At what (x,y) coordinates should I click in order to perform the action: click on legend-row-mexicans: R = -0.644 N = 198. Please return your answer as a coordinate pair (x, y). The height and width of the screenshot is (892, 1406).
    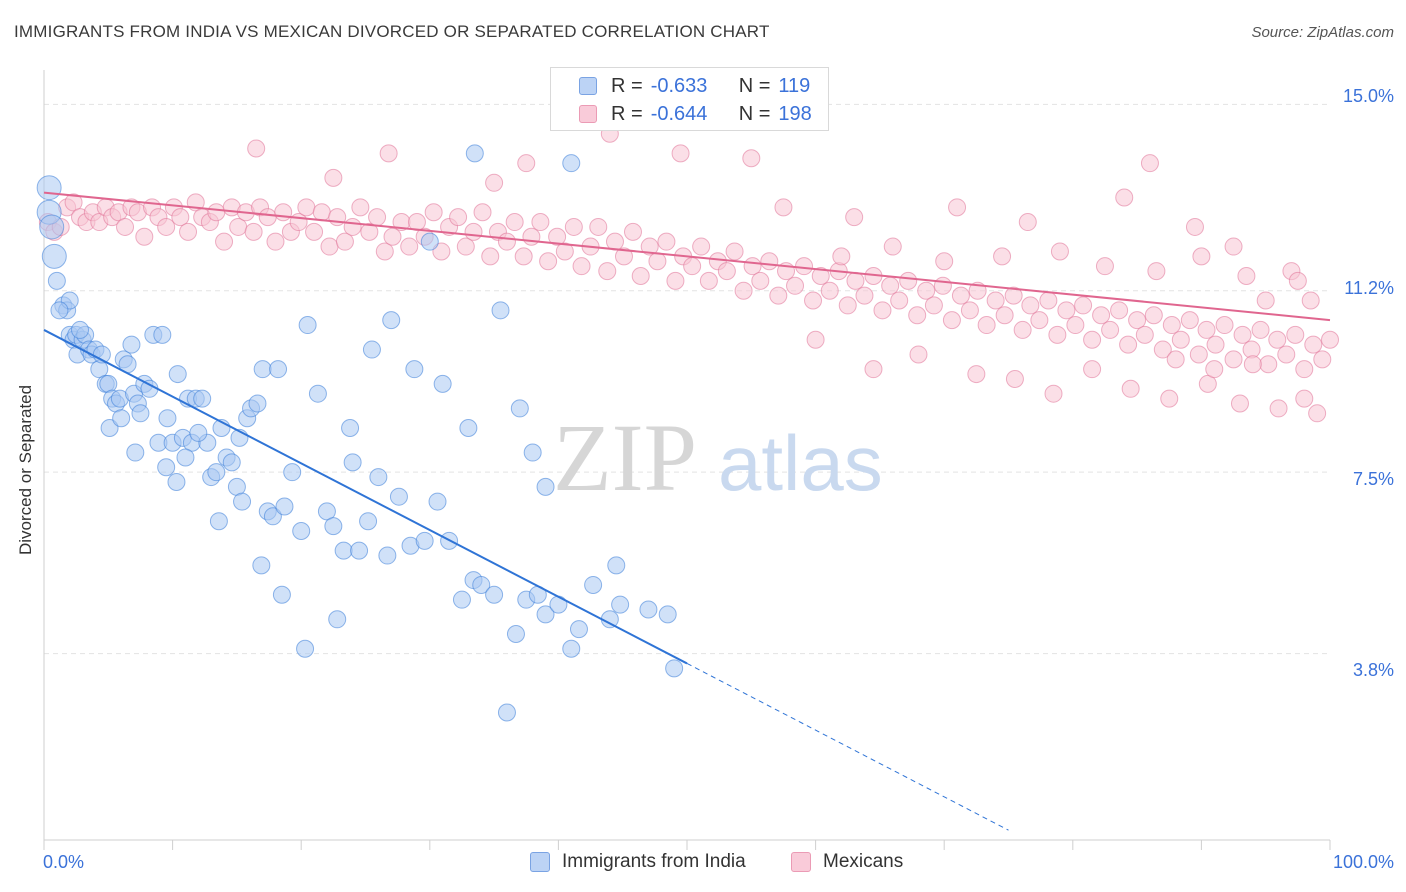
    Looking at the image, I should click on (681, 114).